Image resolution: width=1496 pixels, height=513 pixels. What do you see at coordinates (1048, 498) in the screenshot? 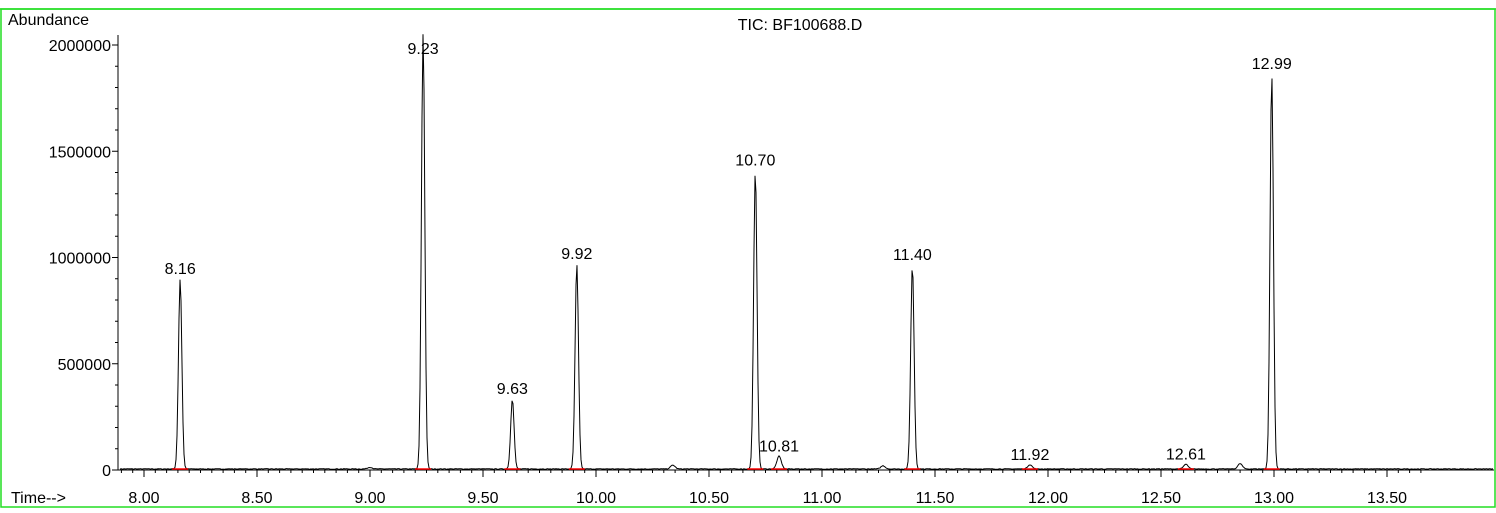
I see `x-tick-label: 12.00` at bounding box center [1048, 498].